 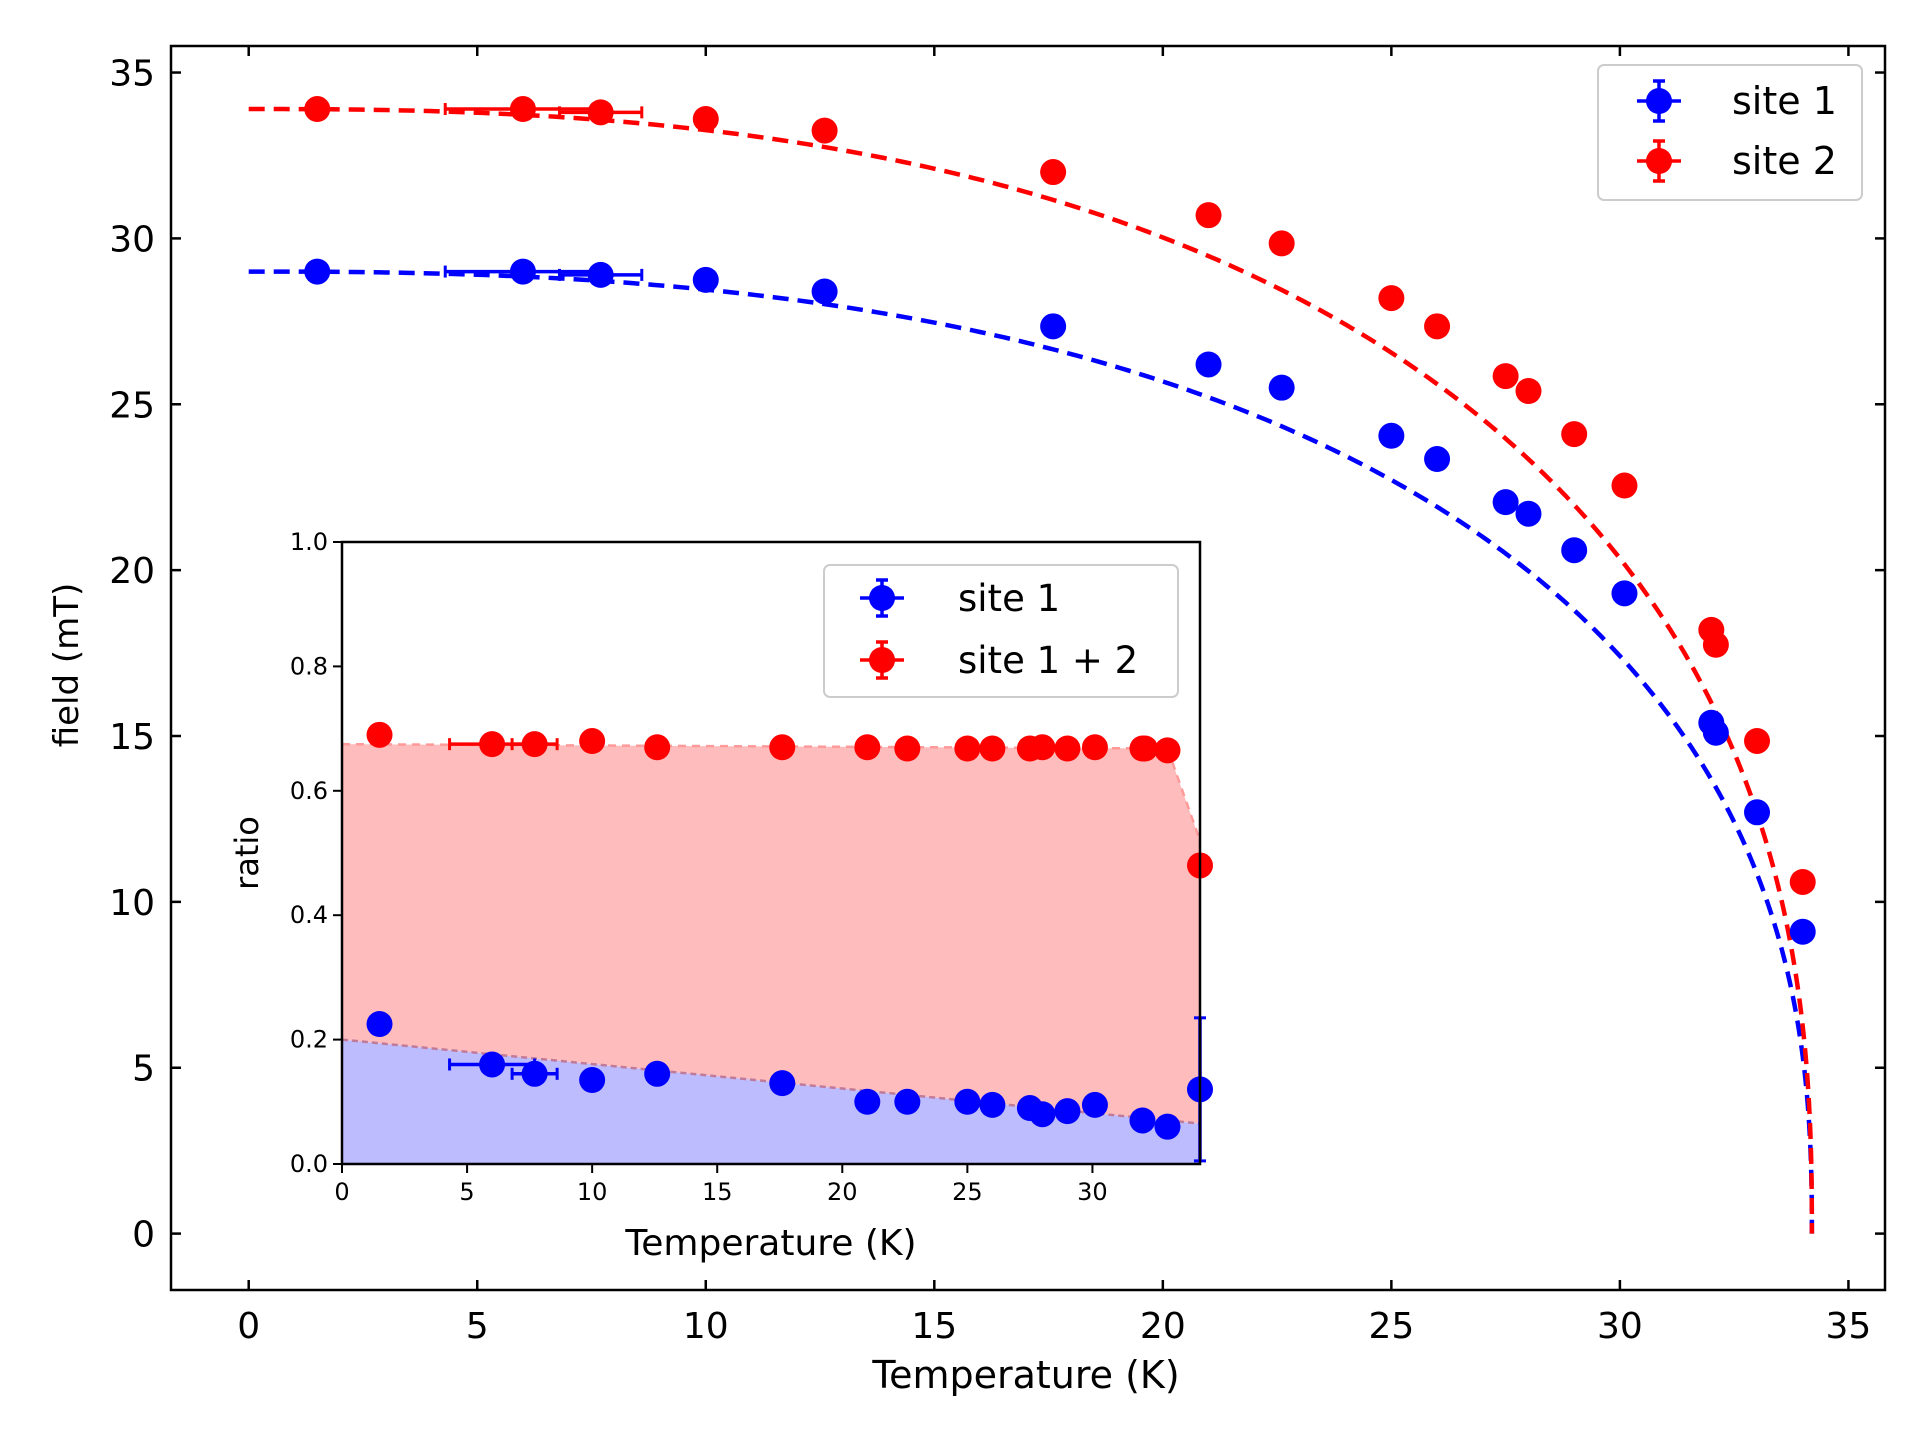 What do you see at coordinates (1009, 598) in the screenshot?
I see `inset-legend-label-site-1: site 1` at bounding box center [1009, 598].